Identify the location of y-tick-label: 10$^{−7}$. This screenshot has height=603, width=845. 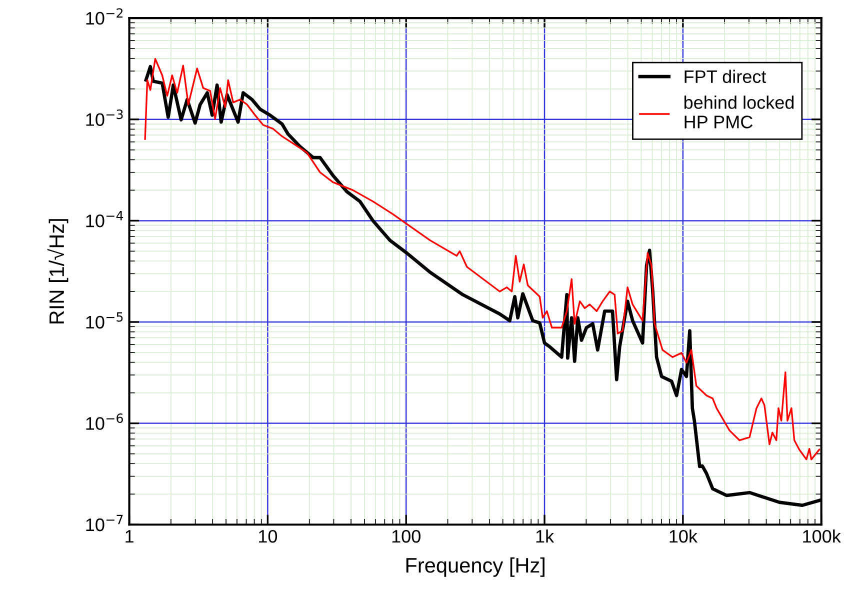
(104, 523).